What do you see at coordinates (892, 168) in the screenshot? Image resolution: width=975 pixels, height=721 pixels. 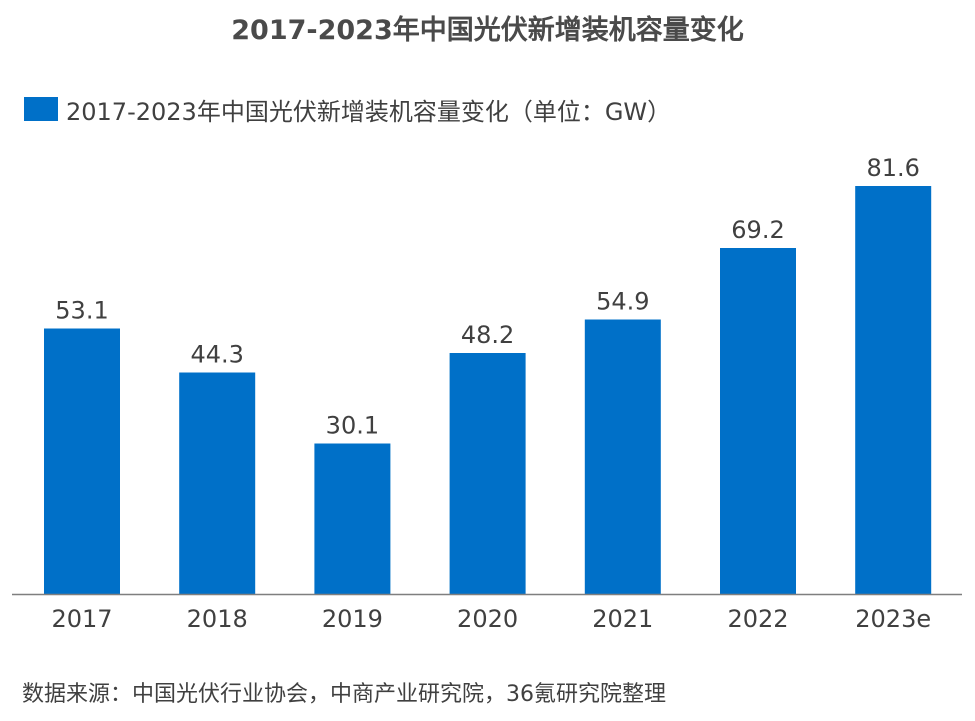 I see `value-label-2023e: 81.6` at bounding box center [892, 168].